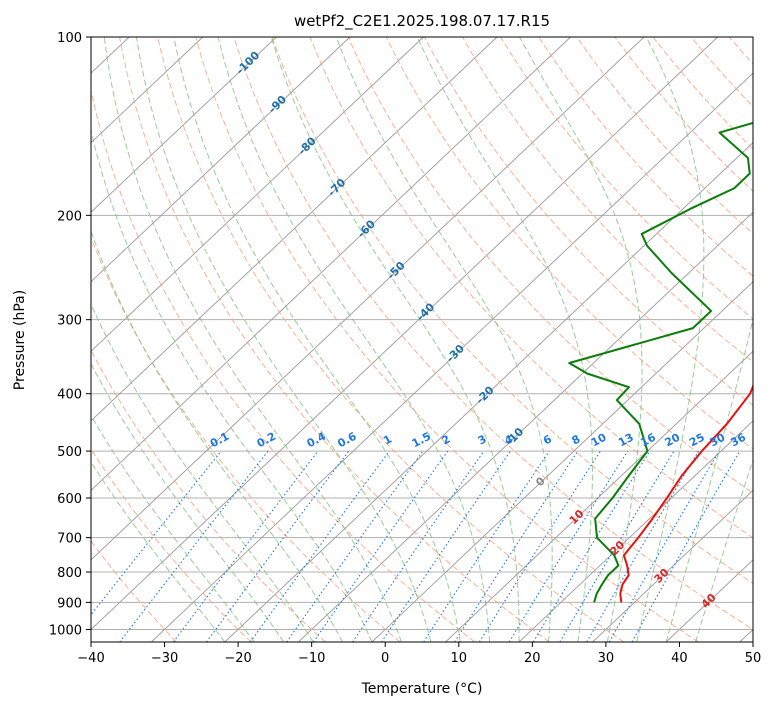 The image size is (775, 708). Describe the element at coordinates (753, 658) in the screenshot. I see `x-tick-label: 50` at that location.